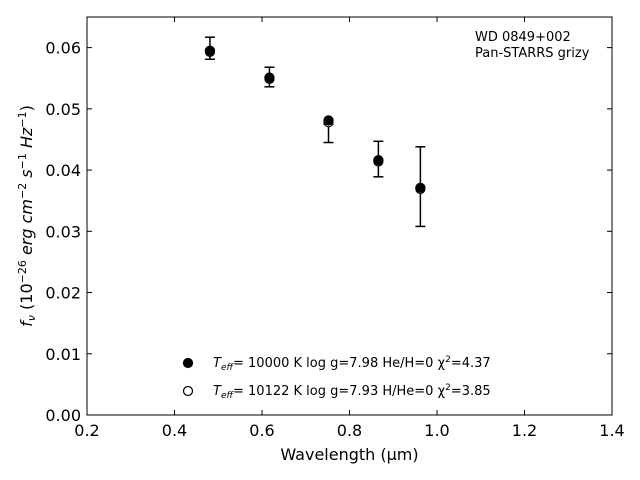  I want to click on y-tick-label: 0.01, so click(63, 354).